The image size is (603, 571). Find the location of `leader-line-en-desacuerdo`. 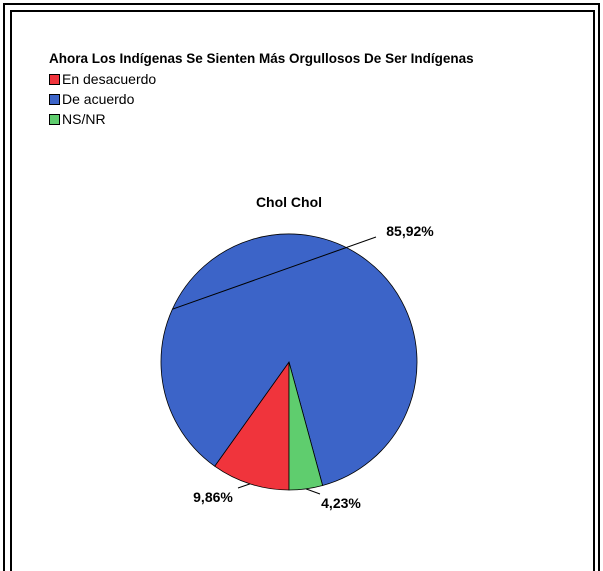

leader-line-en-desacuerdo is located at coordinates (244, 486).